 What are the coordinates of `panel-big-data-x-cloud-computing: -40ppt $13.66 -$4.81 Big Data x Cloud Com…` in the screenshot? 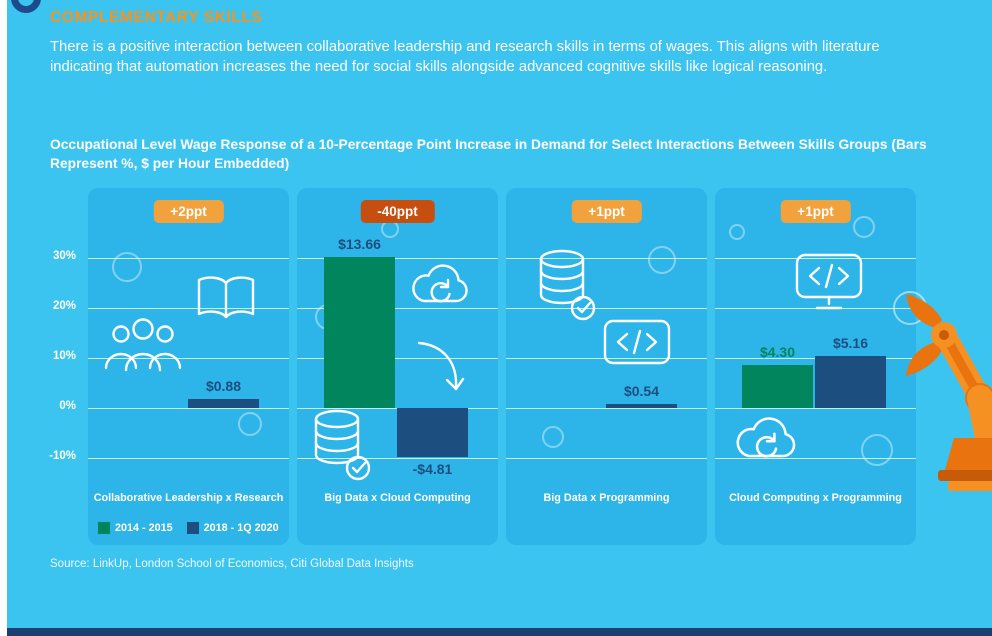 It's located at (397, 366).